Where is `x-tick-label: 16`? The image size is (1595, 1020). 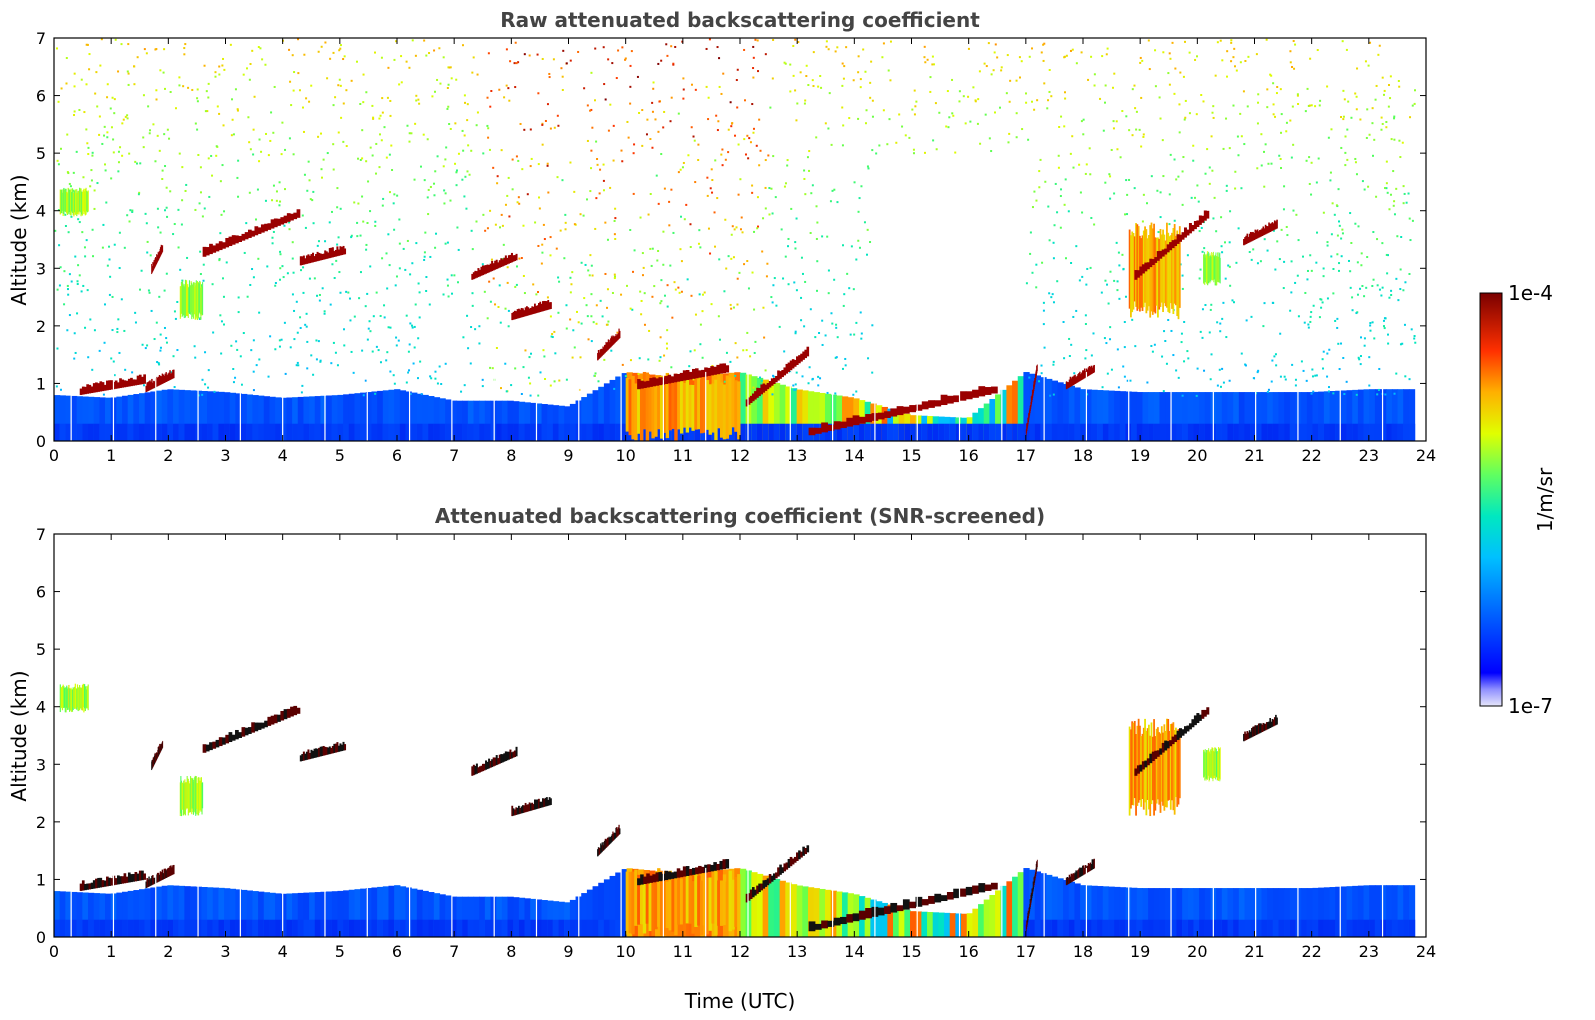 x-tick-label: 16 is located at coordinates (968, 455).